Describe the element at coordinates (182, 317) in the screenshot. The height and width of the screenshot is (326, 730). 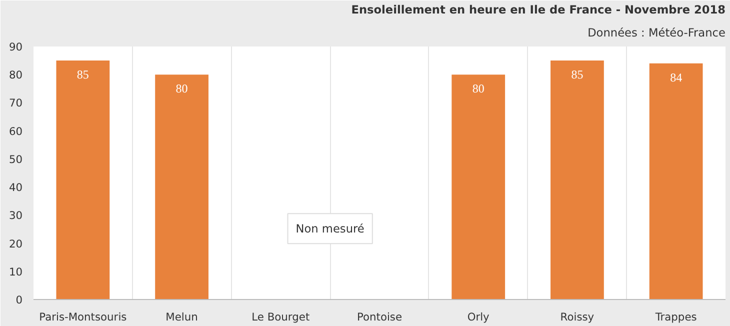
I see `x-tick-label: Melun` at that location.